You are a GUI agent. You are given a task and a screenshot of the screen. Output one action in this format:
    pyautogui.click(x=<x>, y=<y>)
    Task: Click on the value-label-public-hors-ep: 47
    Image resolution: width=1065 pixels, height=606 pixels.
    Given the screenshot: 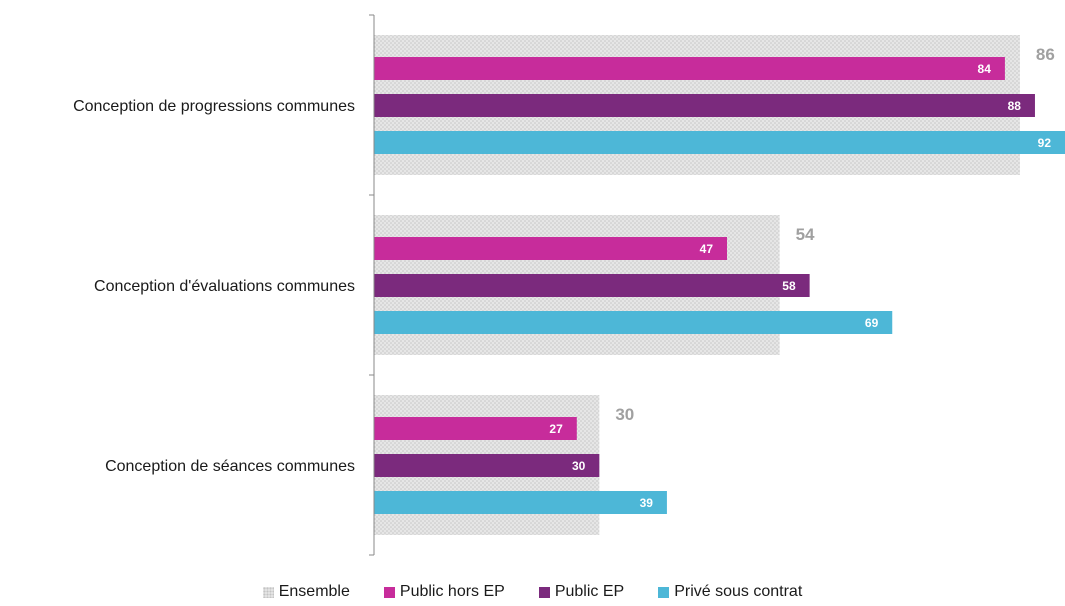 What is the action you would take?
    pyautogui.click(x=707, y=249)
    